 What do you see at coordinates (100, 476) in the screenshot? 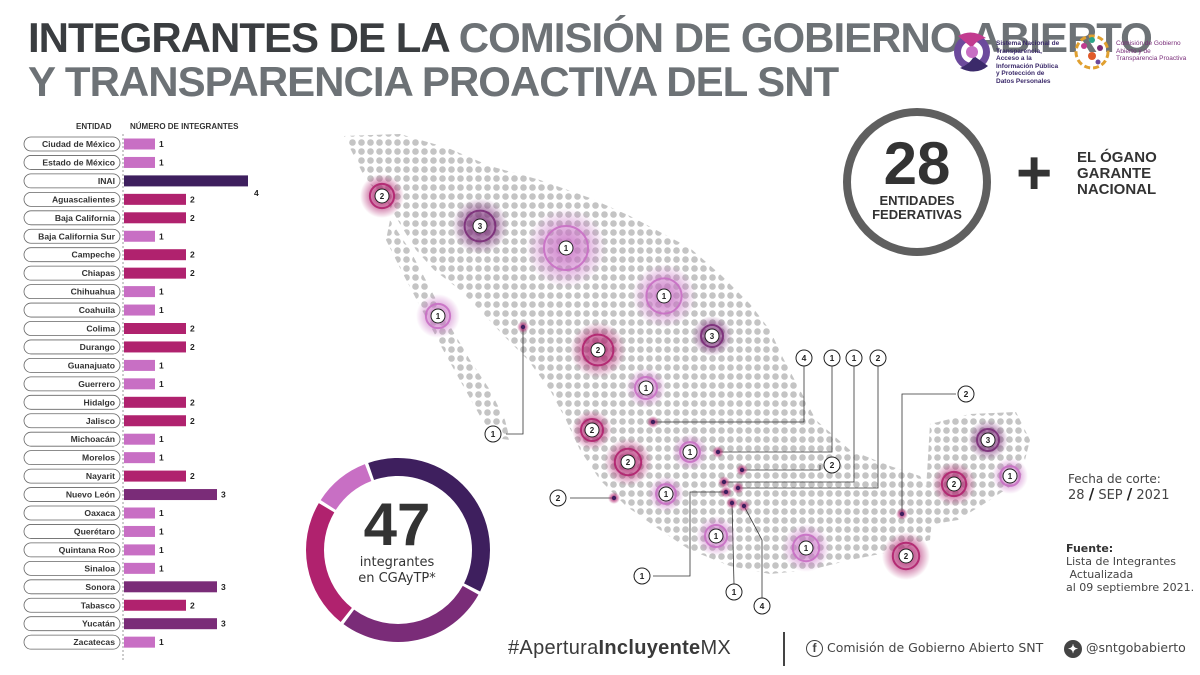
I see `bar-category-label: Nayarit` at bounding box center [100, 476].